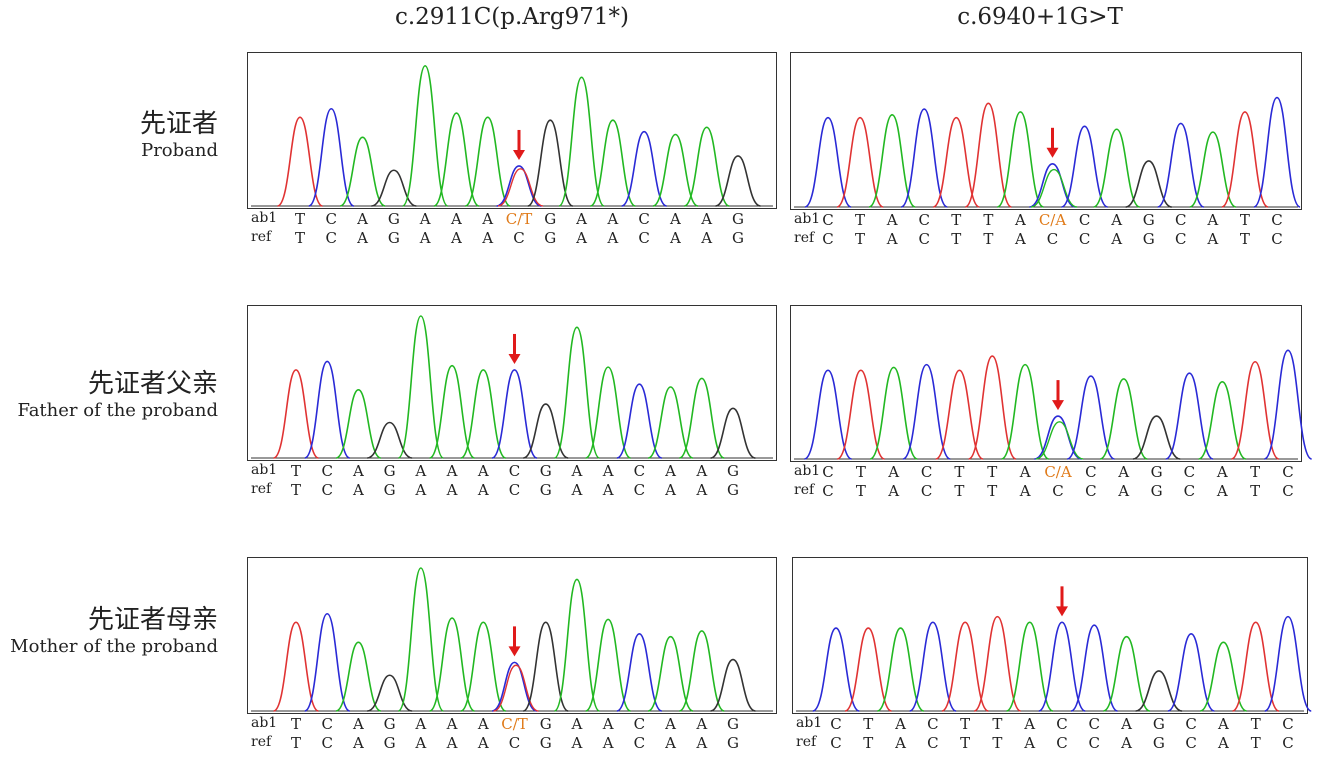  Describe the element at coordinates (514, 641) in the screenshot. I see `variant-arrow-icon` at that location.